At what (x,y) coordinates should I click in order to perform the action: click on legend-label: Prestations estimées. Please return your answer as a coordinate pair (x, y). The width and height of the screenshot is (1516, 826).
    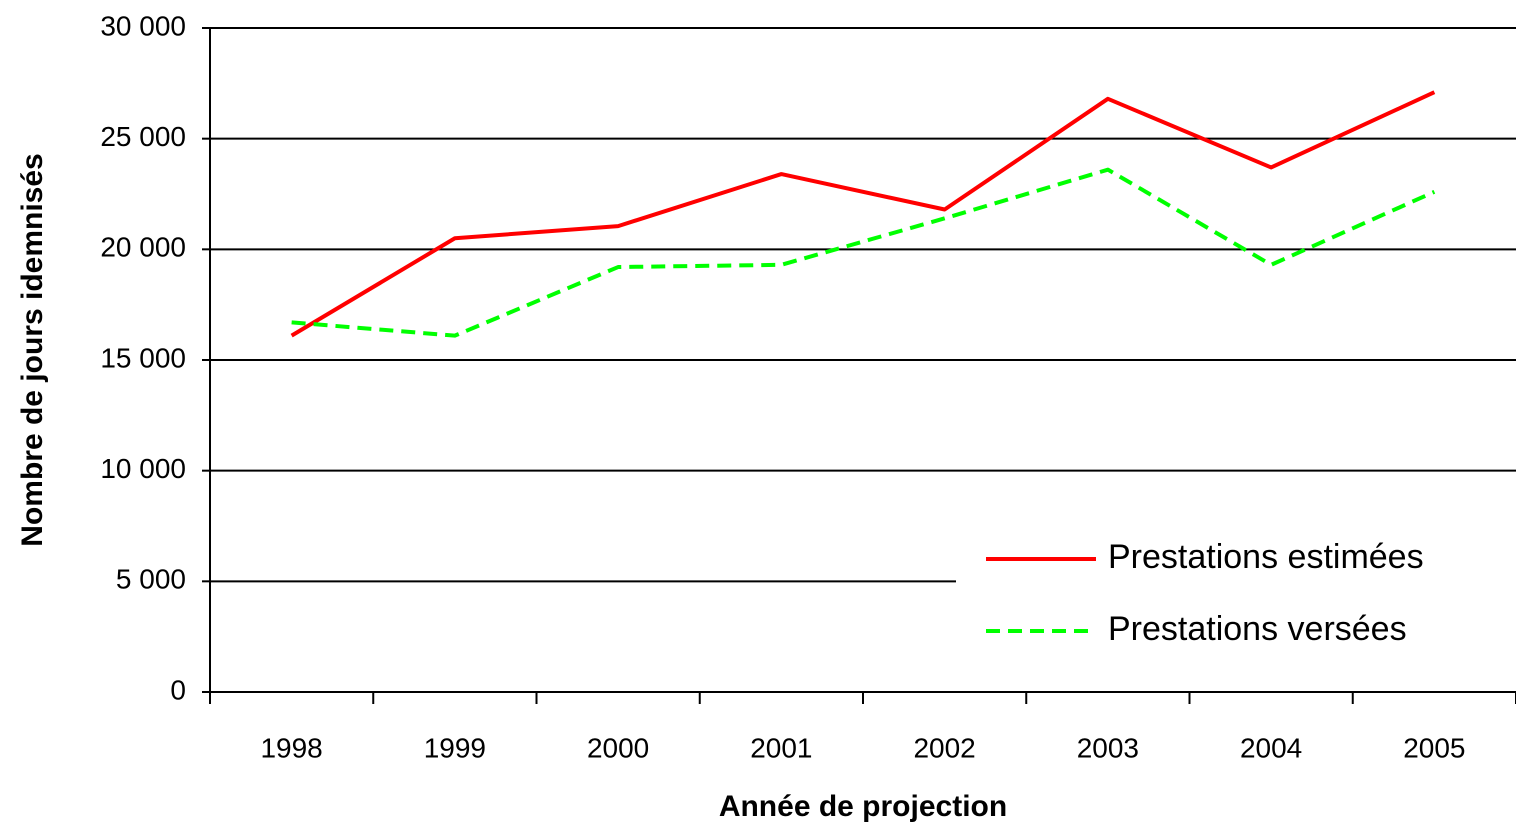
    Looking at the image, I should click on (1266, 557).